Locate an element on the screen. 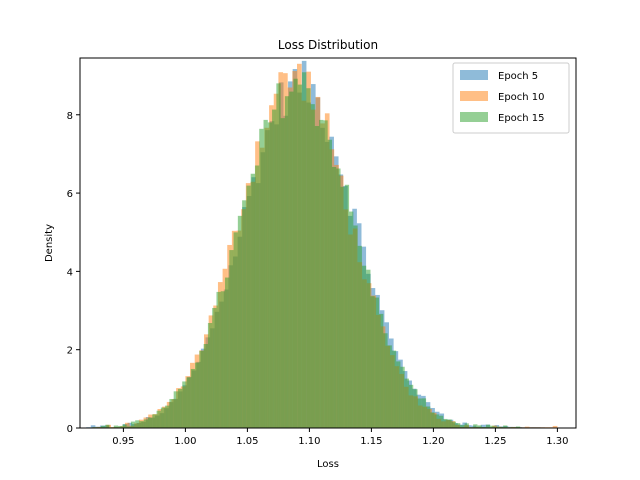 The height and width of the screenshot is (480, 640). legend: Epoch 5 Epoch 10 Epoch 15 is located at coordinates (511, 98).